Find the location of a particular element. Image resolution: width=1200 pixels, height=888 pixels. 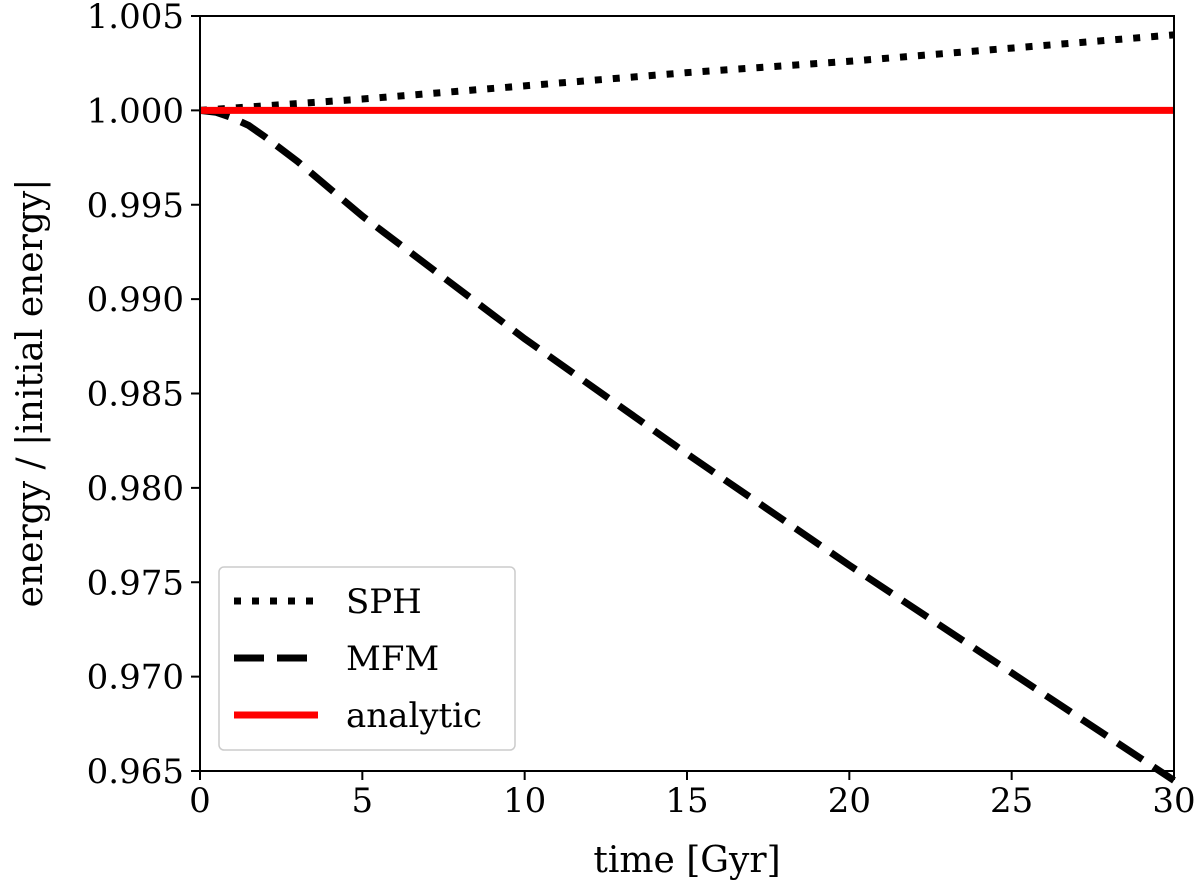

x-tick-label: 15 is located at coordinates (686, 801).